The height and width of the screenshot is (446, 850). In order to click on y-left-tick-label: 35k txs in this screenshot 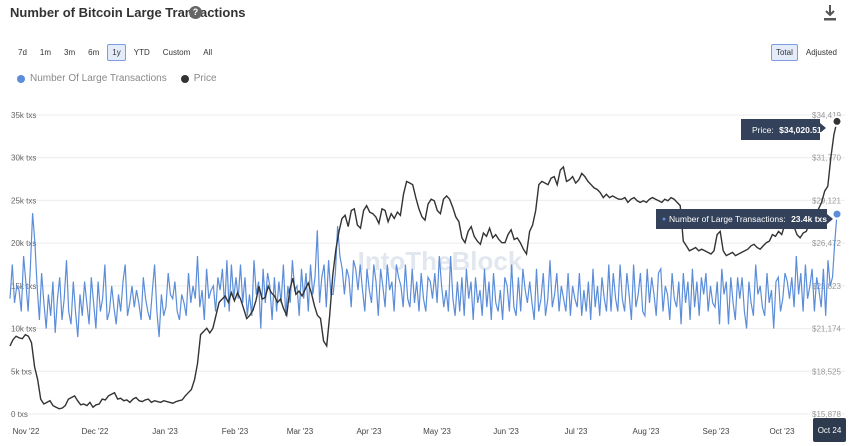, I will do `click(23, 115)`.